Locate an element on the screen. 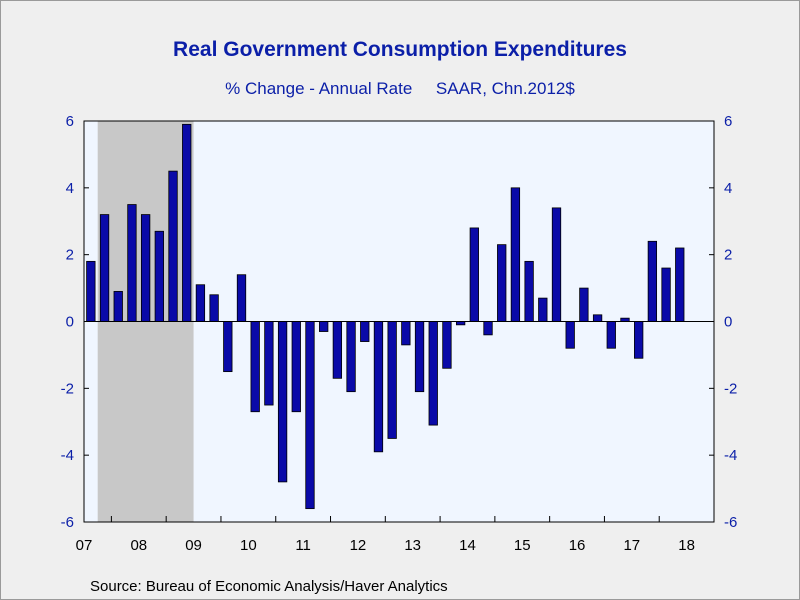  x-tick-label: 18 is located at coordinates (686, 545).